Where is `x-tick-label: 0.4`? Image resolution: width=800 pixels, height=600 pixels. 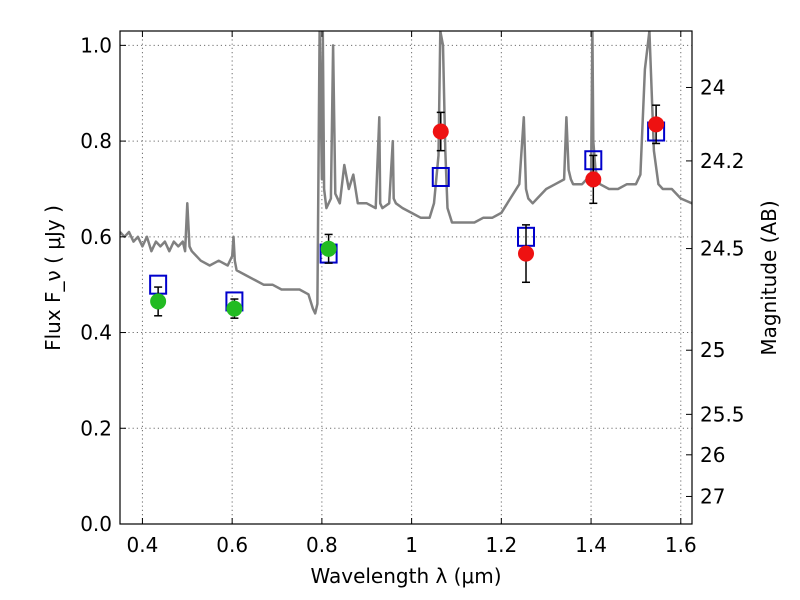
x-tick-label: 0.4 is located at coordinates (143, 545).